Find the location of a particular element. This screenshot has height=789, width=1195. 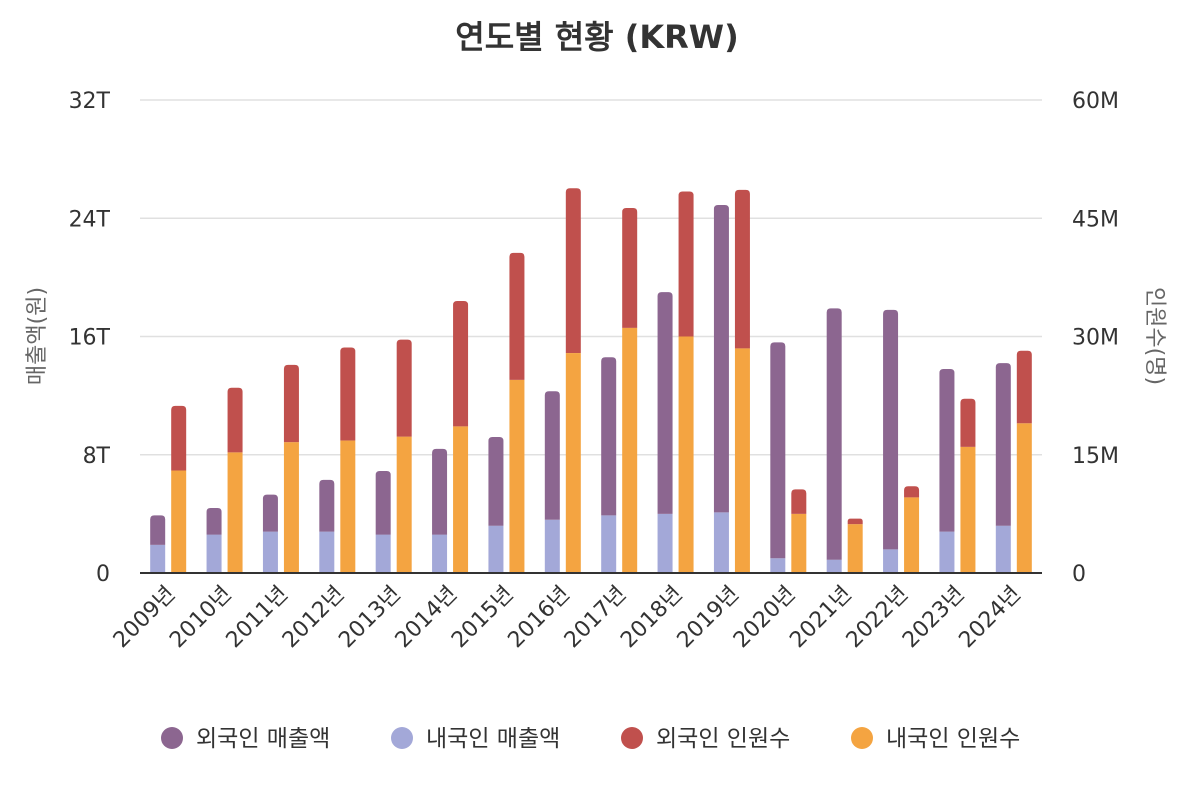

chart-title: 연도별 현황 (KRW) is located at coordinates (596, 37).